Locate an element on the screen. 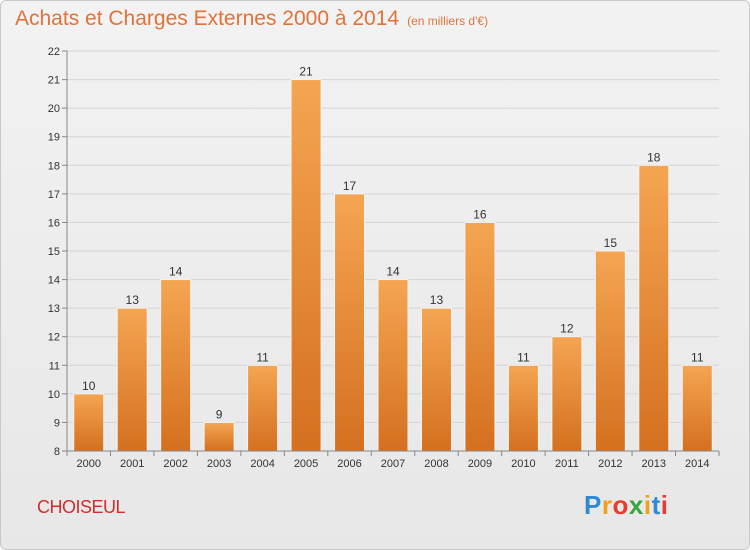 The width and height of the screenshot is (750, 550). y-tick-label: 18 is located at coordinates (54, 166).